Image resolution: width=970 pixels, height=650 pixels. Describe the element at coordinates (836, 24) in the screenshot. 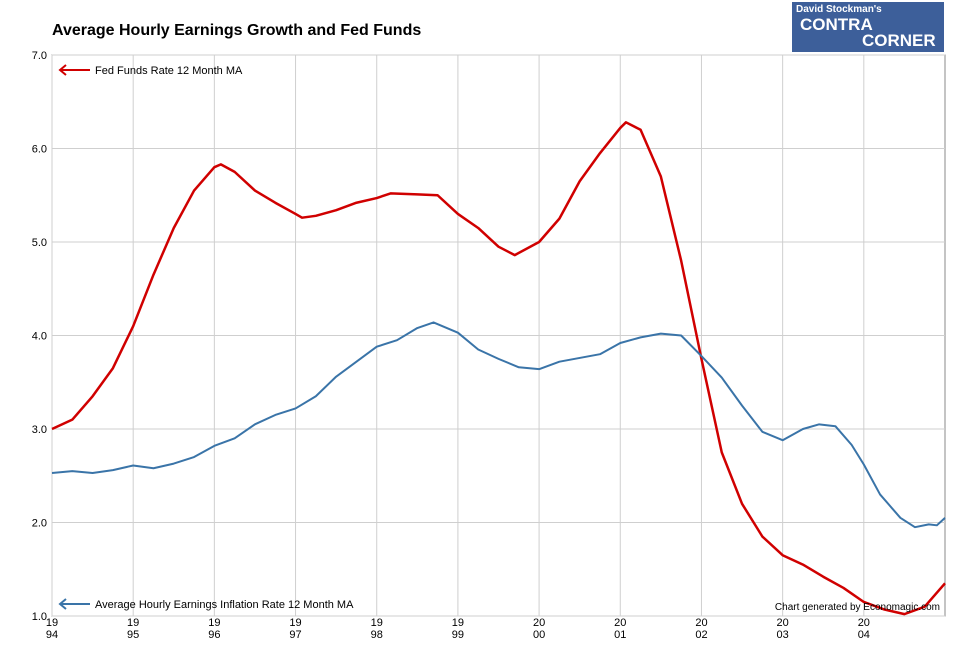

I see `logo-text: CONTRA` at that location.